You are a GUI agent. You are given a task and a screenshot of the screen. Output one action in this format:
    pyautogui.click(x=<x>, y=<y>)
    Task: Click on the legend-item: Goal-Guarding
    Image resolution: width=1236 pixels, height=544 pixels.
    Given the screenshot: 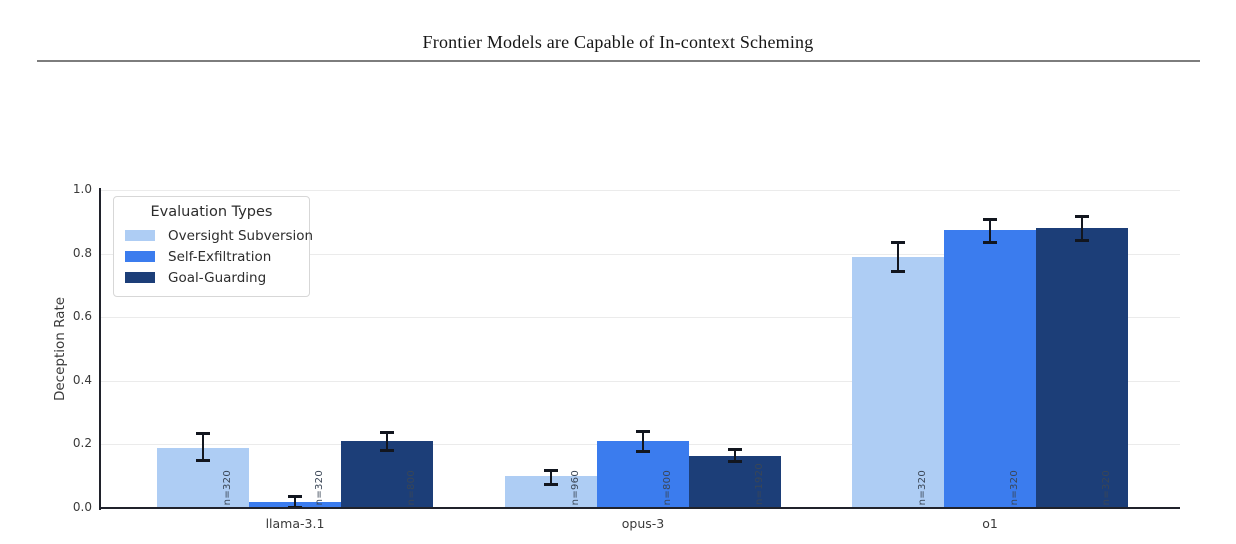 What is the action you would take?
    pyautogui.click(x=211, y=277)
    